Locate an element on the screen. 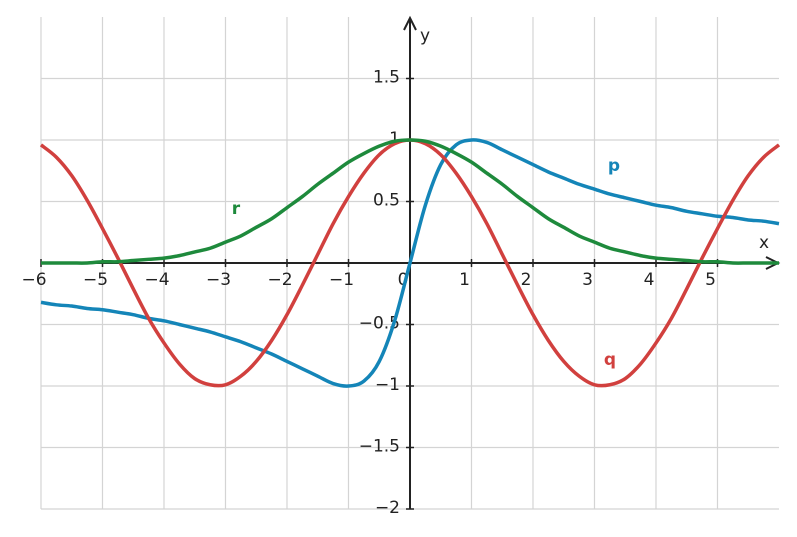  x-tick-label: −1 is located at coordinates (341, 280).